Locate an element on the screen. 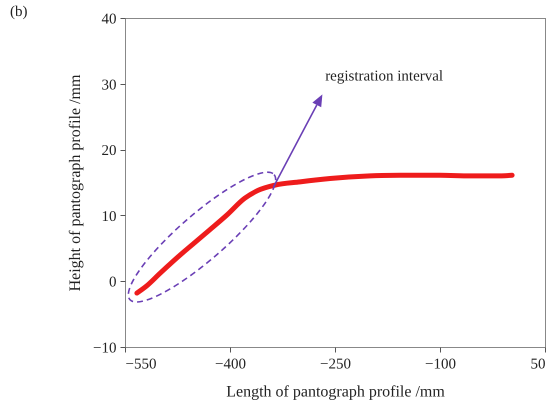  chart-title: (b) is located at coordinates (19, 12).